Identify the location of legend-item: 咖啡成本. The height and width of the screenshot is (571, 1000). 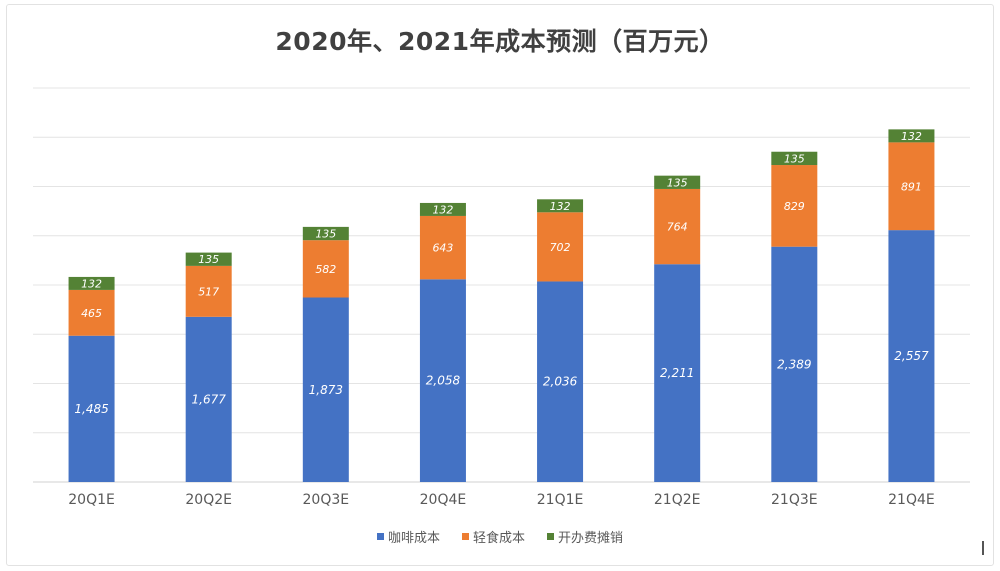
(408, 536).